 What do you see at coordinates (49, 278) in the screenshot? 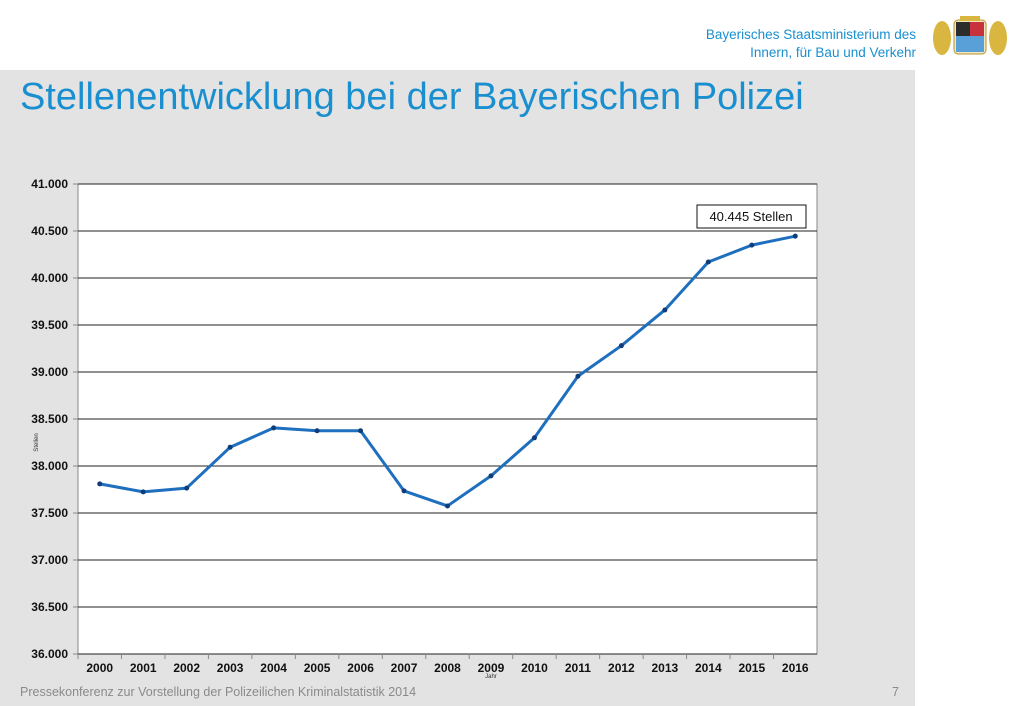
I see `y-tick-label: 40.000` at bounding box center [49, 278].